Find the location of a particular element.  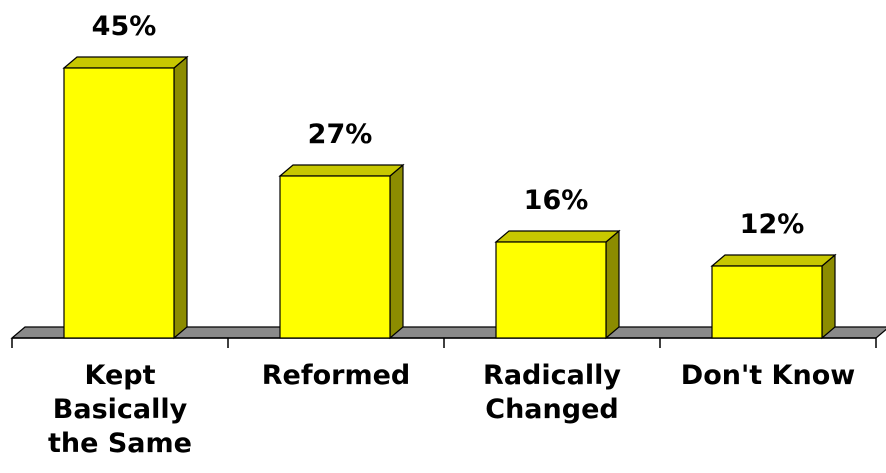

category-label-line: Reformed is located at coordinates (336, 375).